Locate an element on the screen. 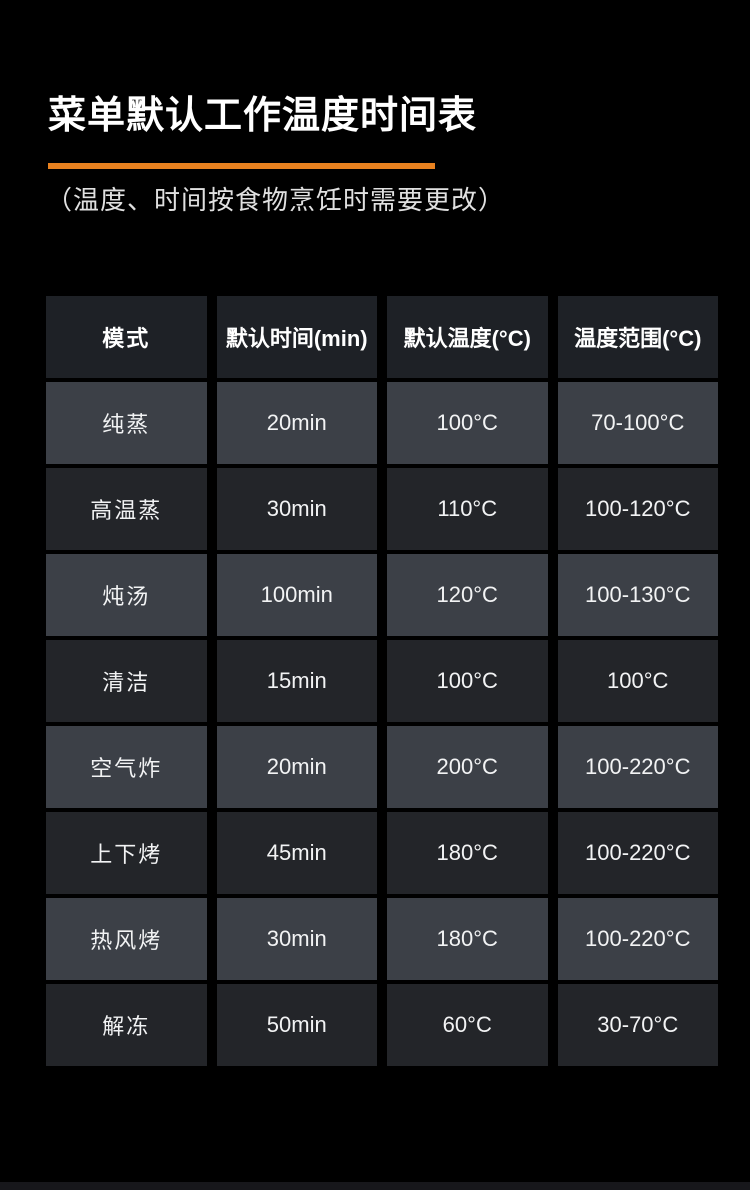 This screenshot has width=750, height=1190. cell-range: 70-100°C is located at coordinates (637, 423).